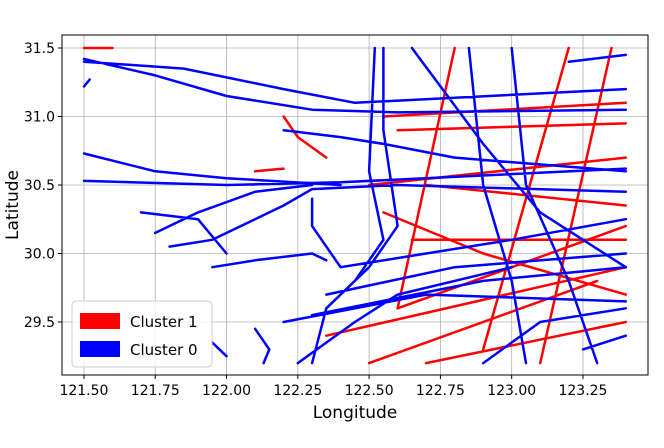  I want to click on legend-label: Cluster 1, so click(164, 322).